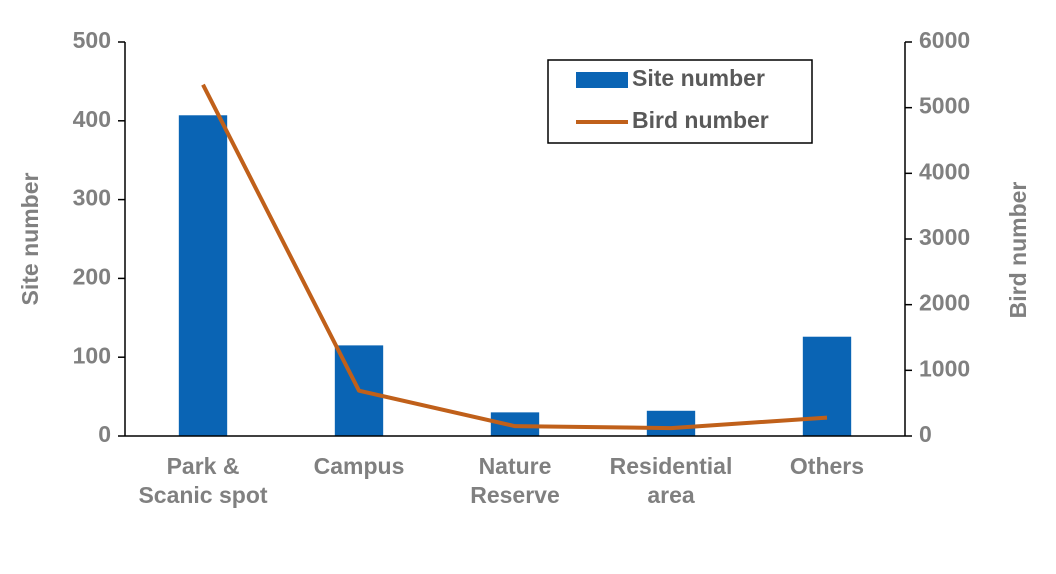 The image size is (1056, 574). I want to click on x-tick-label: Others, so click(827, 466).